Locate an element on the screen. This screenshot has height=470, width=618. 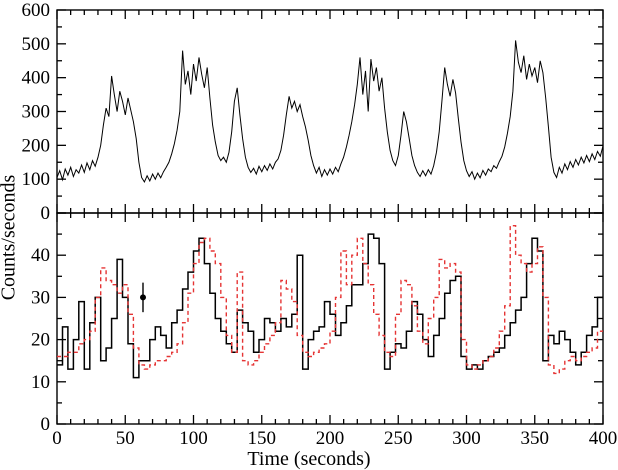
svg-text: 40 is located at coordinates (40, 255).